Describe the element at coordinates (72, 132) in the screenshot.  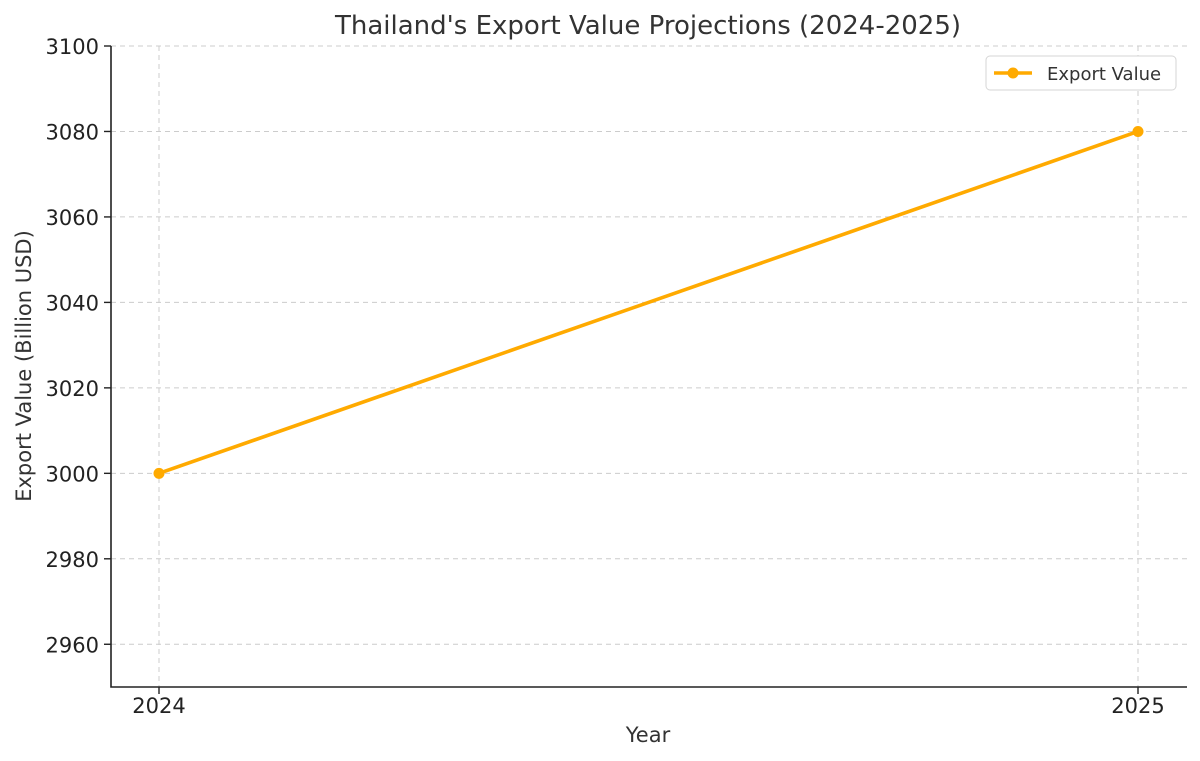
I see `y-tick-label: 3080` at that location.